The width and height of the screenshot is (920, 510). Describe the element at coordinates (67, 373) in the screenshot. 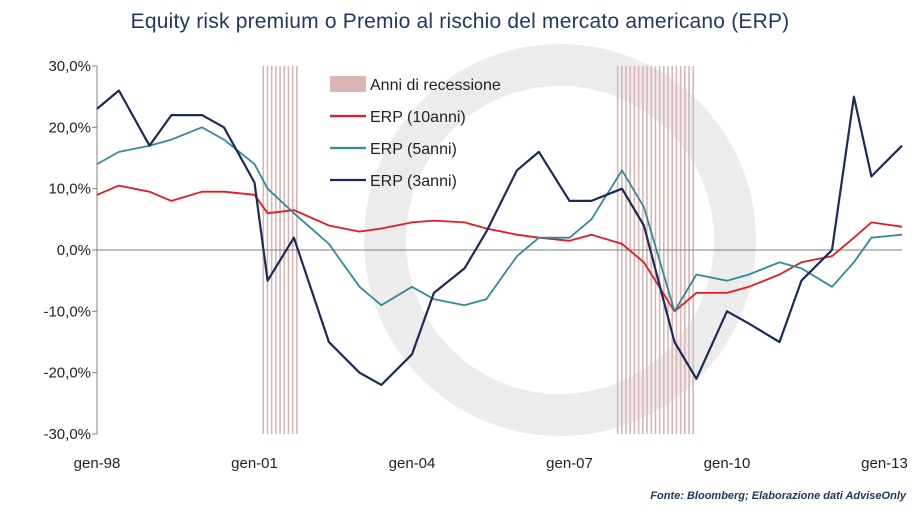

I see `y-tick-label: -20,0%` at that location.